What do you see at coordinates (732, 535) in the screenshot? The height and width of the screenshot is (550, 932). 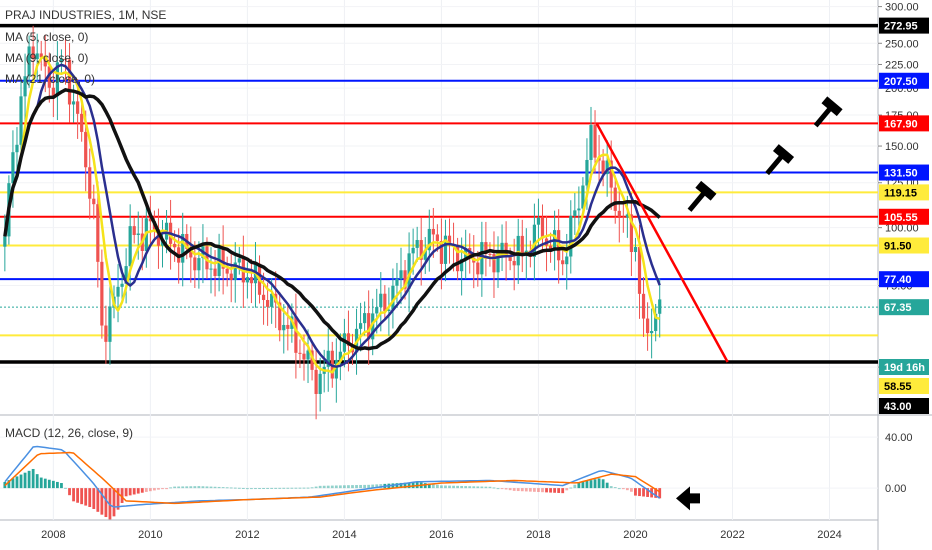 I see `x-tick-label: 2022` at bounding box center [732, 535].